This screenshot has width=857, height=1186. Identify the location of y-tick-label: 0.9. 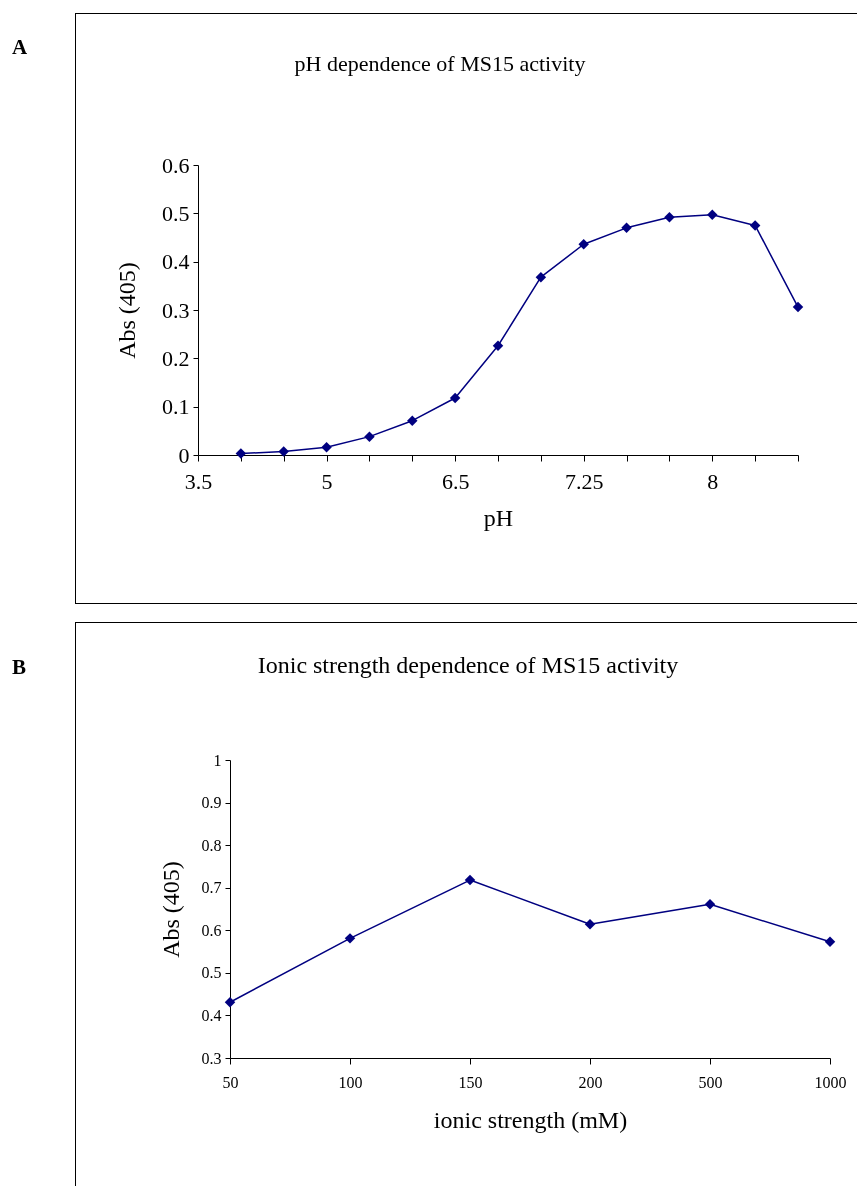
(211, 803).